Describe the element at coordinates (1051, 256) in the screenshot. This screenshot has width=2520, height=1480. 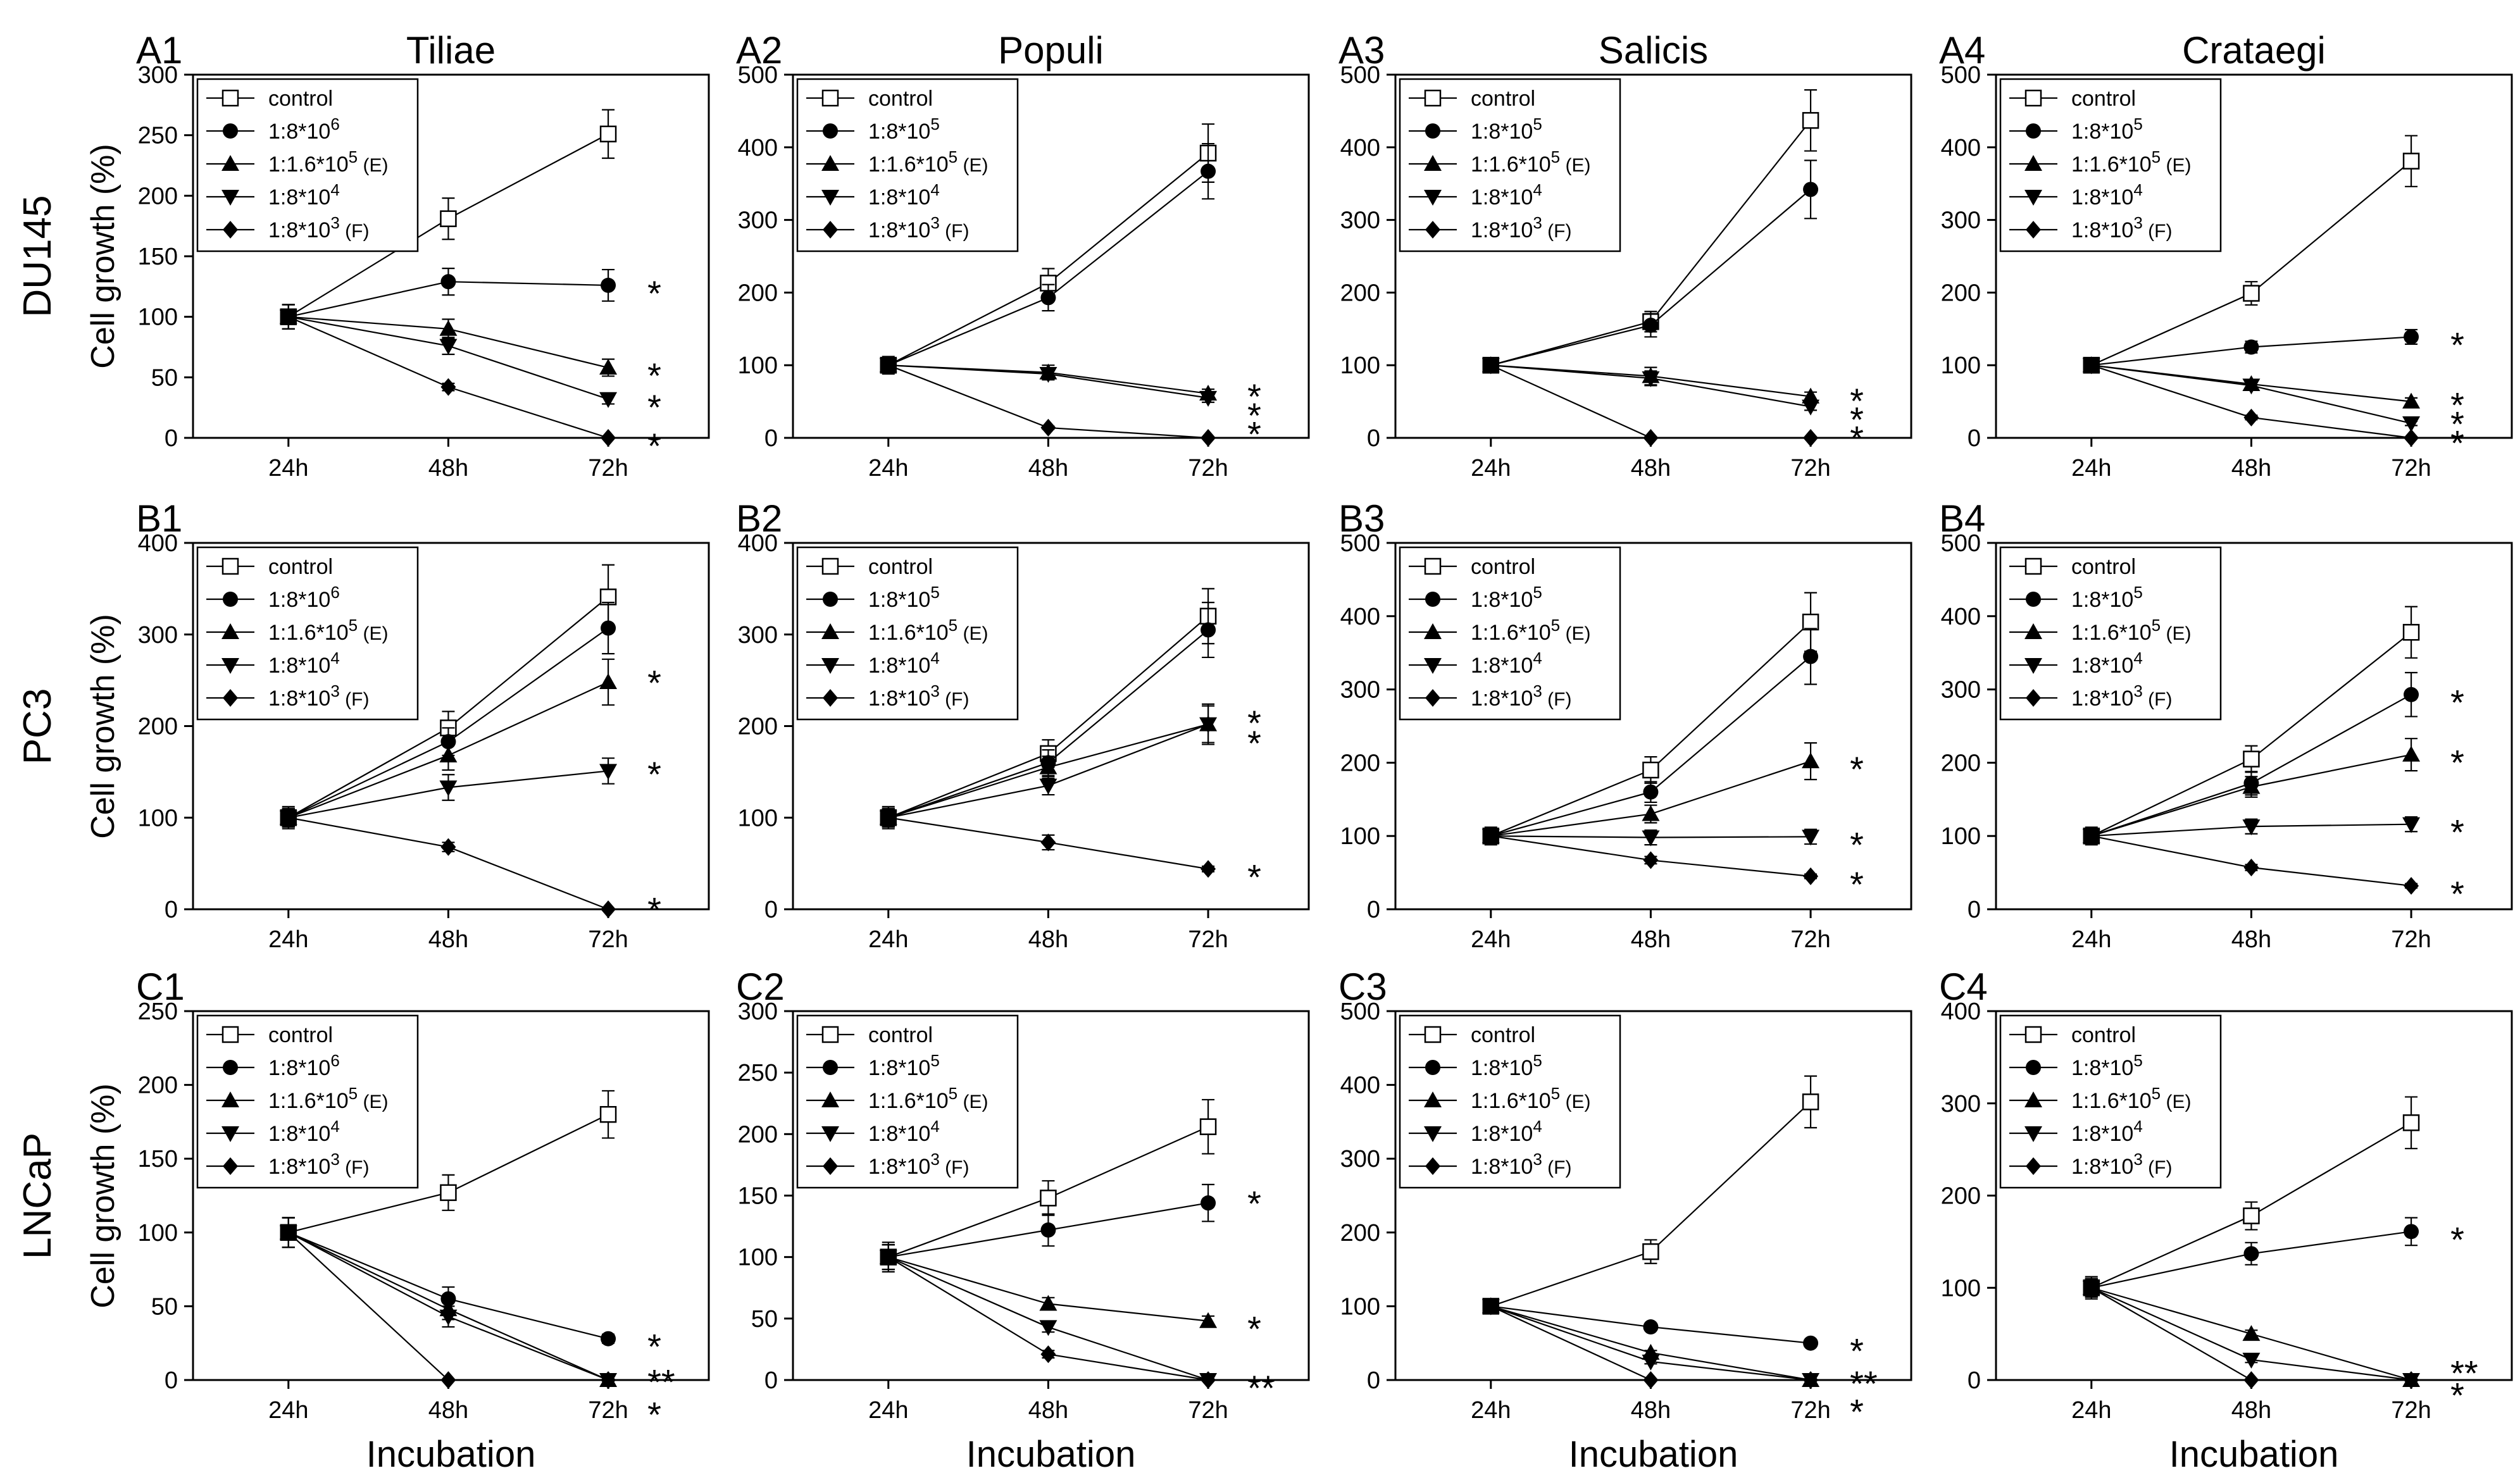
I see `plot-frame` at that location.